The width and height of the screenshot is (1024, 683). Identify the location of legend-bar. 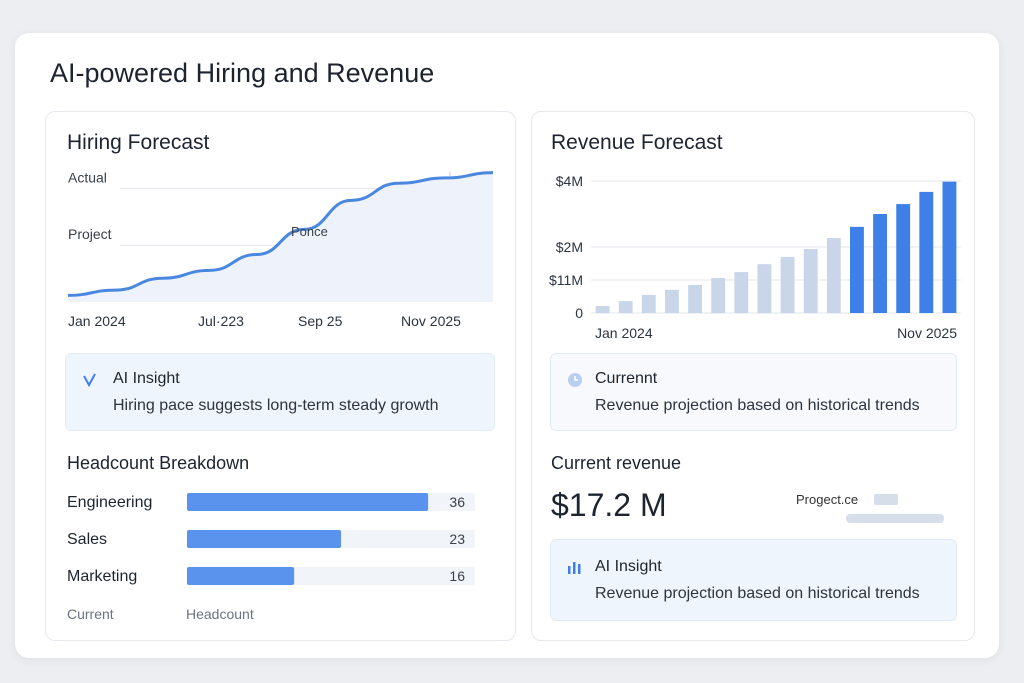
(895, 518).